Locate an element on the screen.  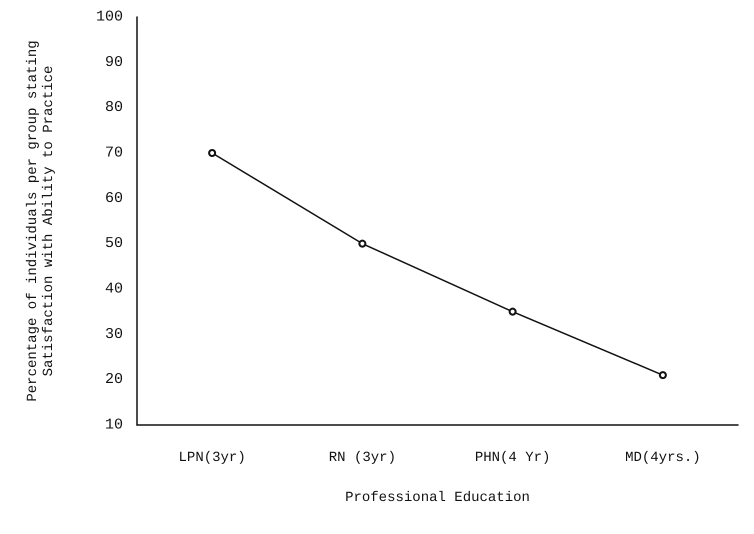
y-tick-label: 70 is located at coordinates (113, 153).